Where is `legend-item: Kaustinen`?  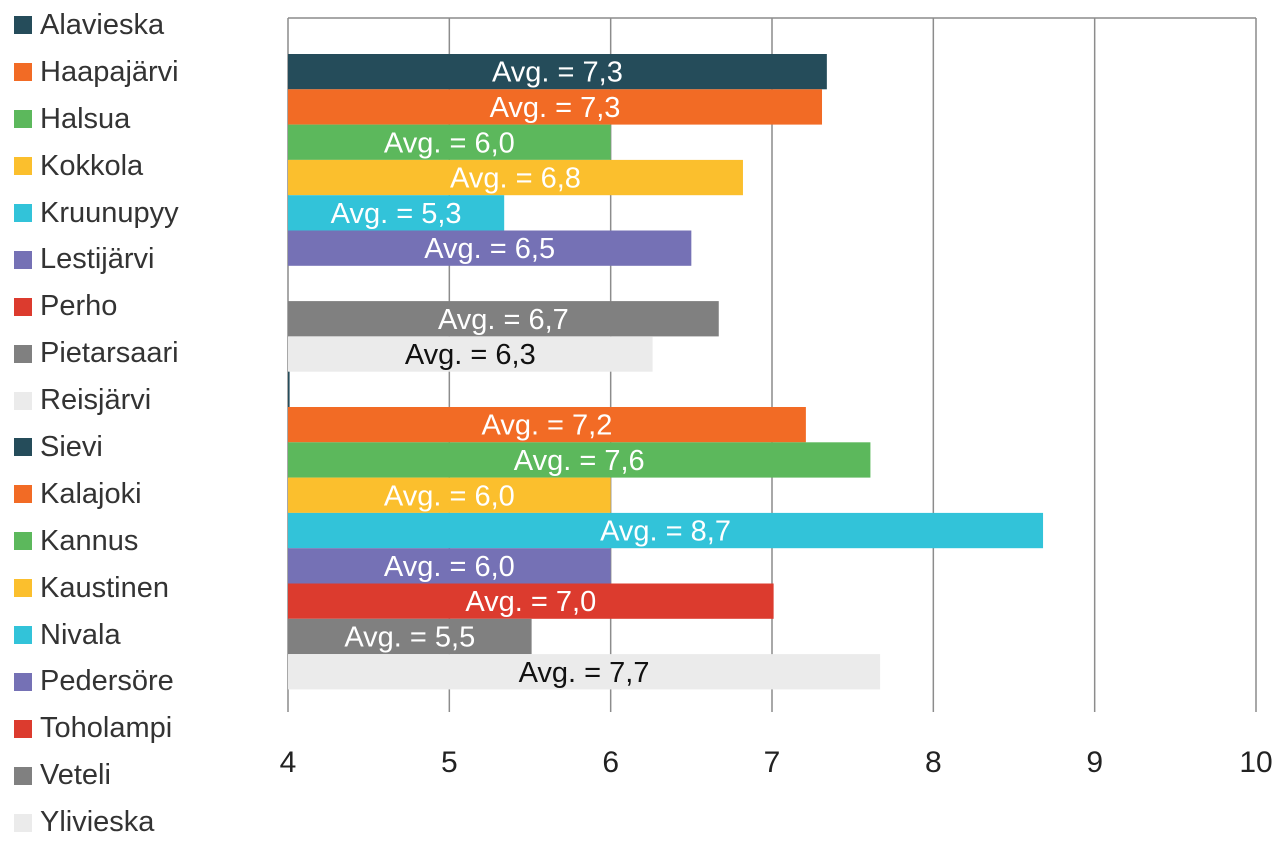 legend-item: Kaustinen is located at coordinates (129, 588).